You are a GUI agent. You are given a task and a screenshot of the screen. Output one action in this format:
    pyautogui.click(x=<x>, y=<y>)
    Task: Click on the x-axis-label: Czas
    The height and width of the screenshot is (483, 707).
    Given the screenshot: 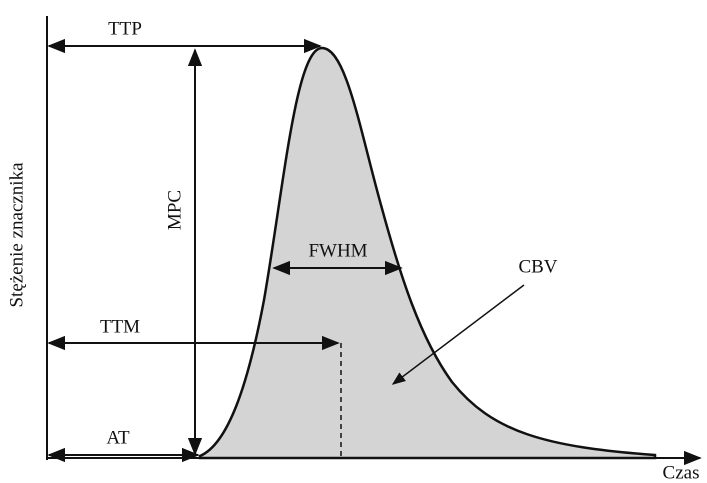 What is the action you would take?
    pyautogui.click(x=681, y=472)
    